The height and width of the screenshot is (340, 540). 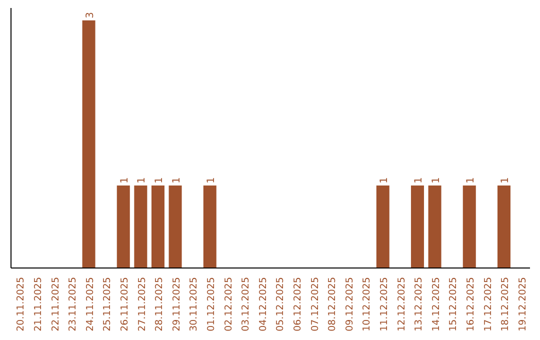 What do you see at coordinates (228, 304) in the screenshot?
I see `x-tick-label: 02.12.2025` at bounding box center [228, 304].